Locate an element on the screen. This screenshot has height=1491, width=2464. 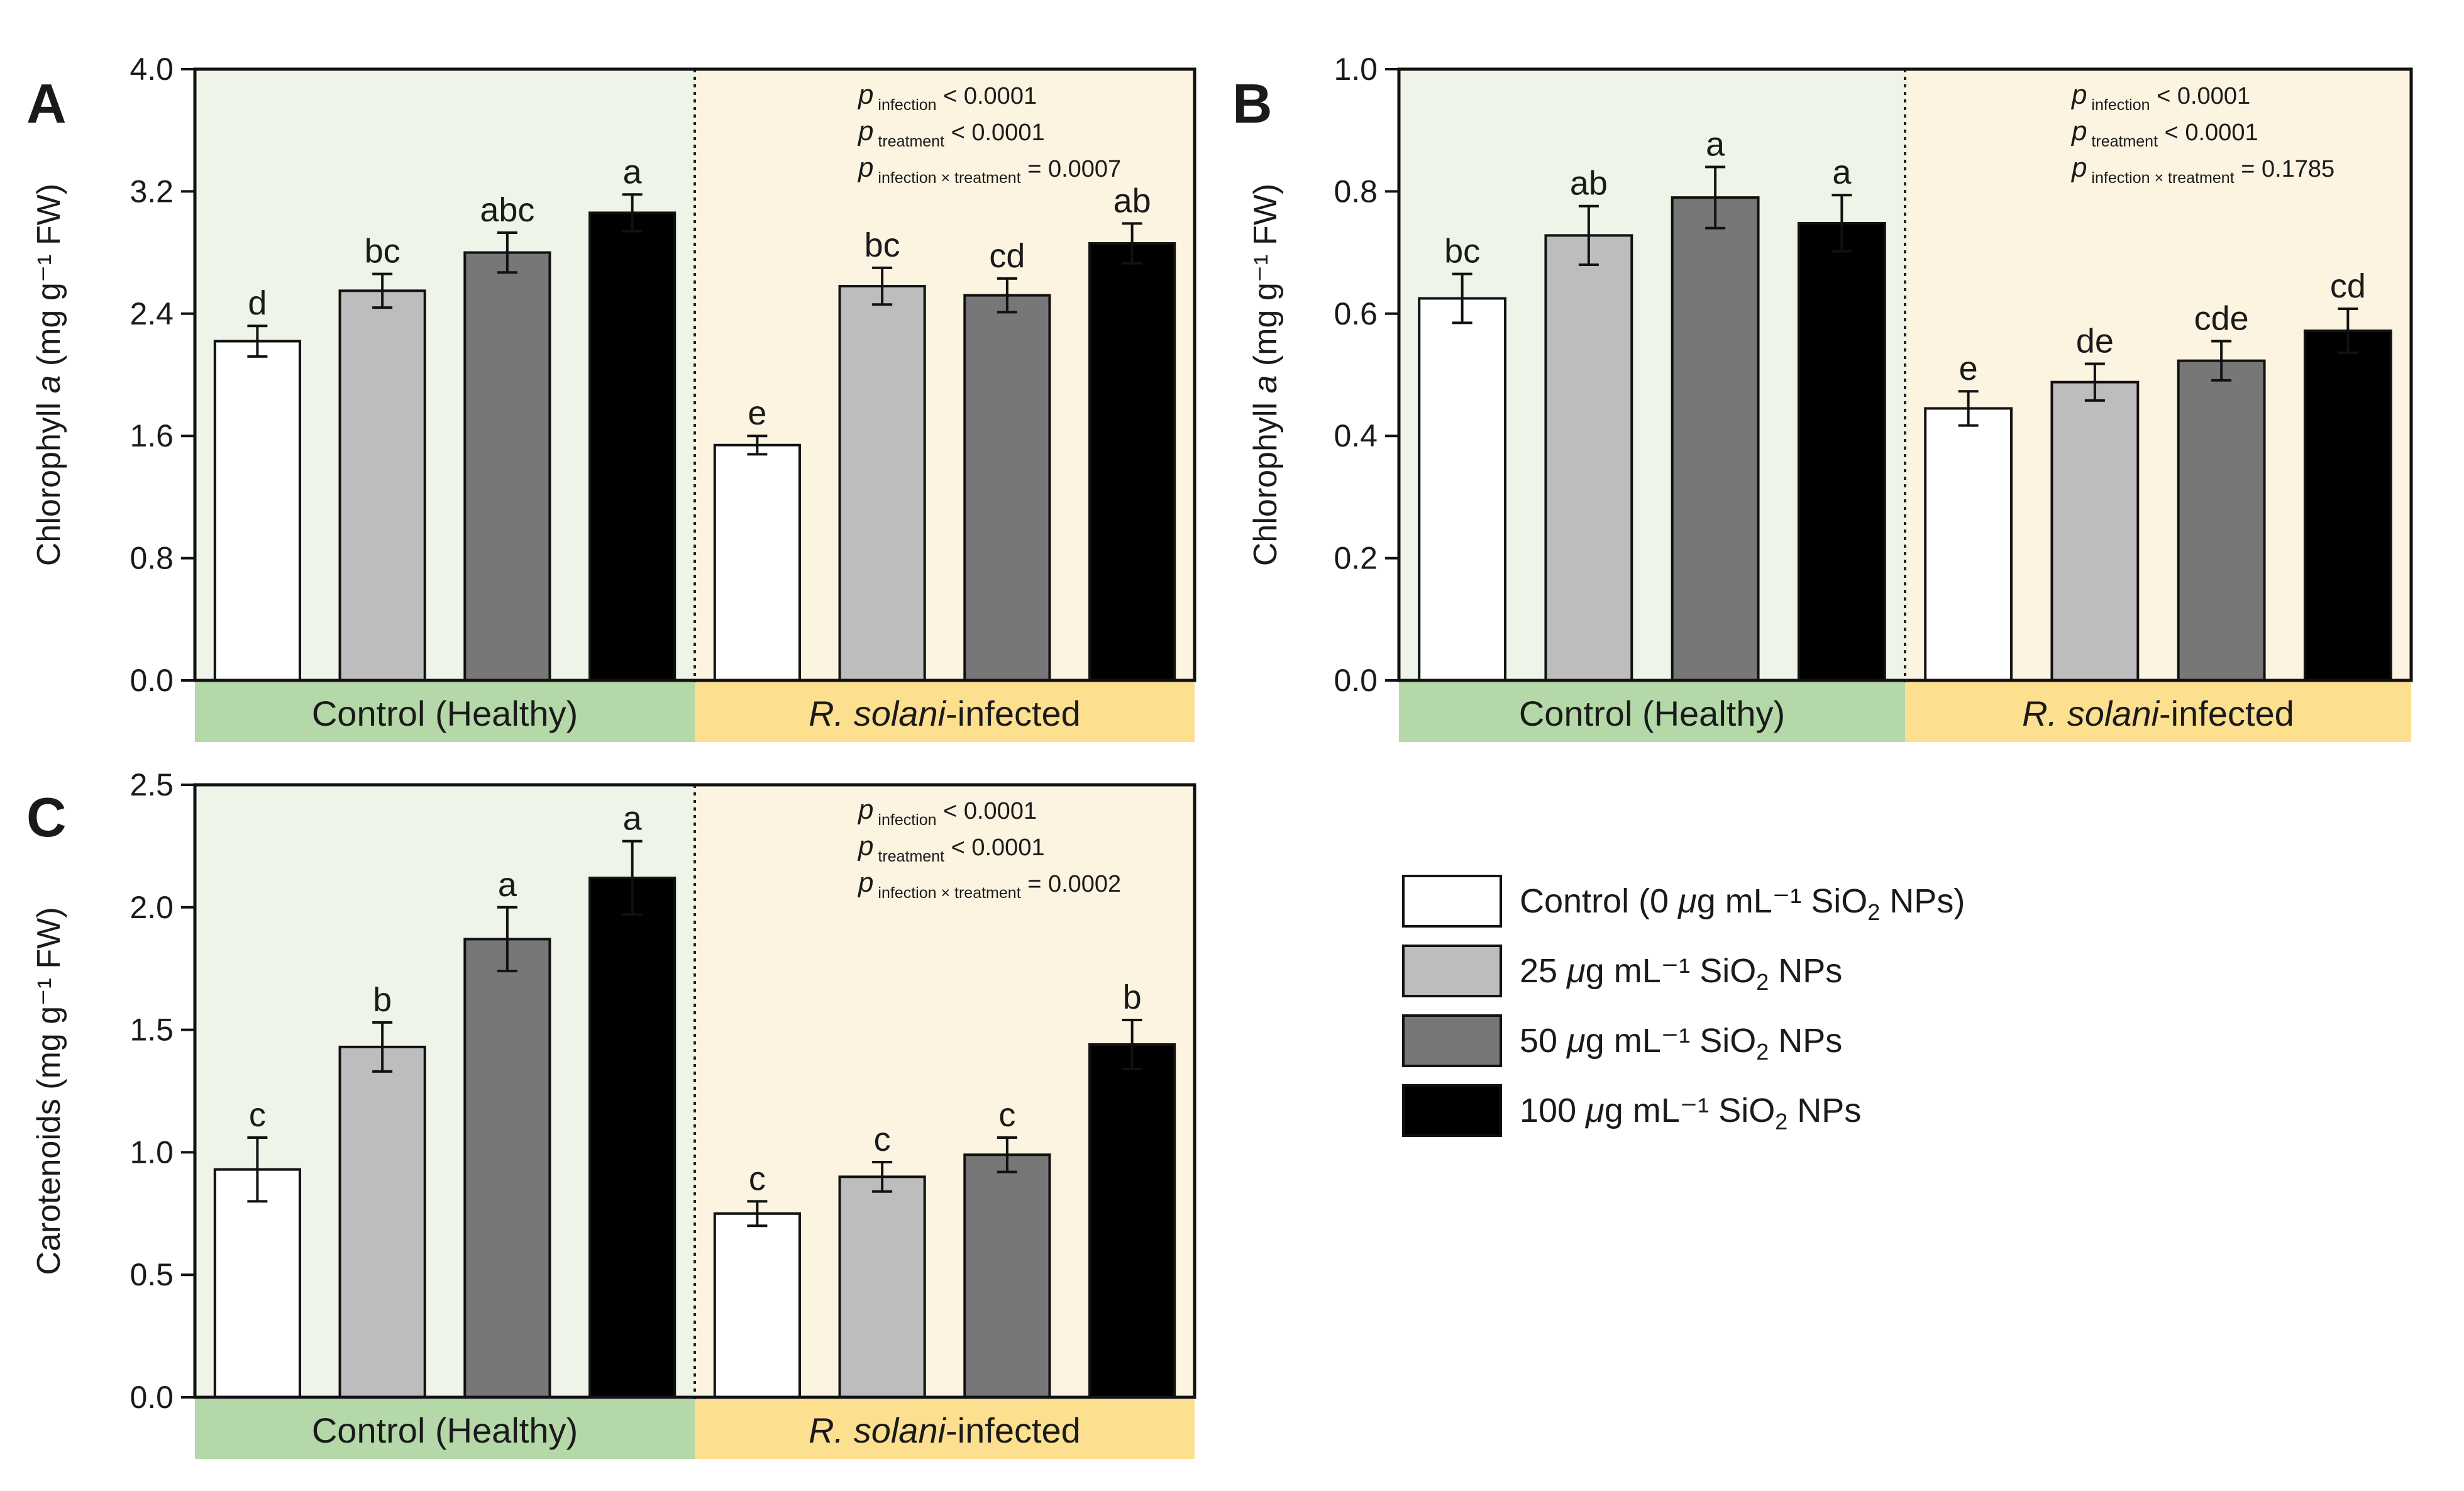
panel-c-sig-letter-g1-3: a is located at coordinates (507, 885).